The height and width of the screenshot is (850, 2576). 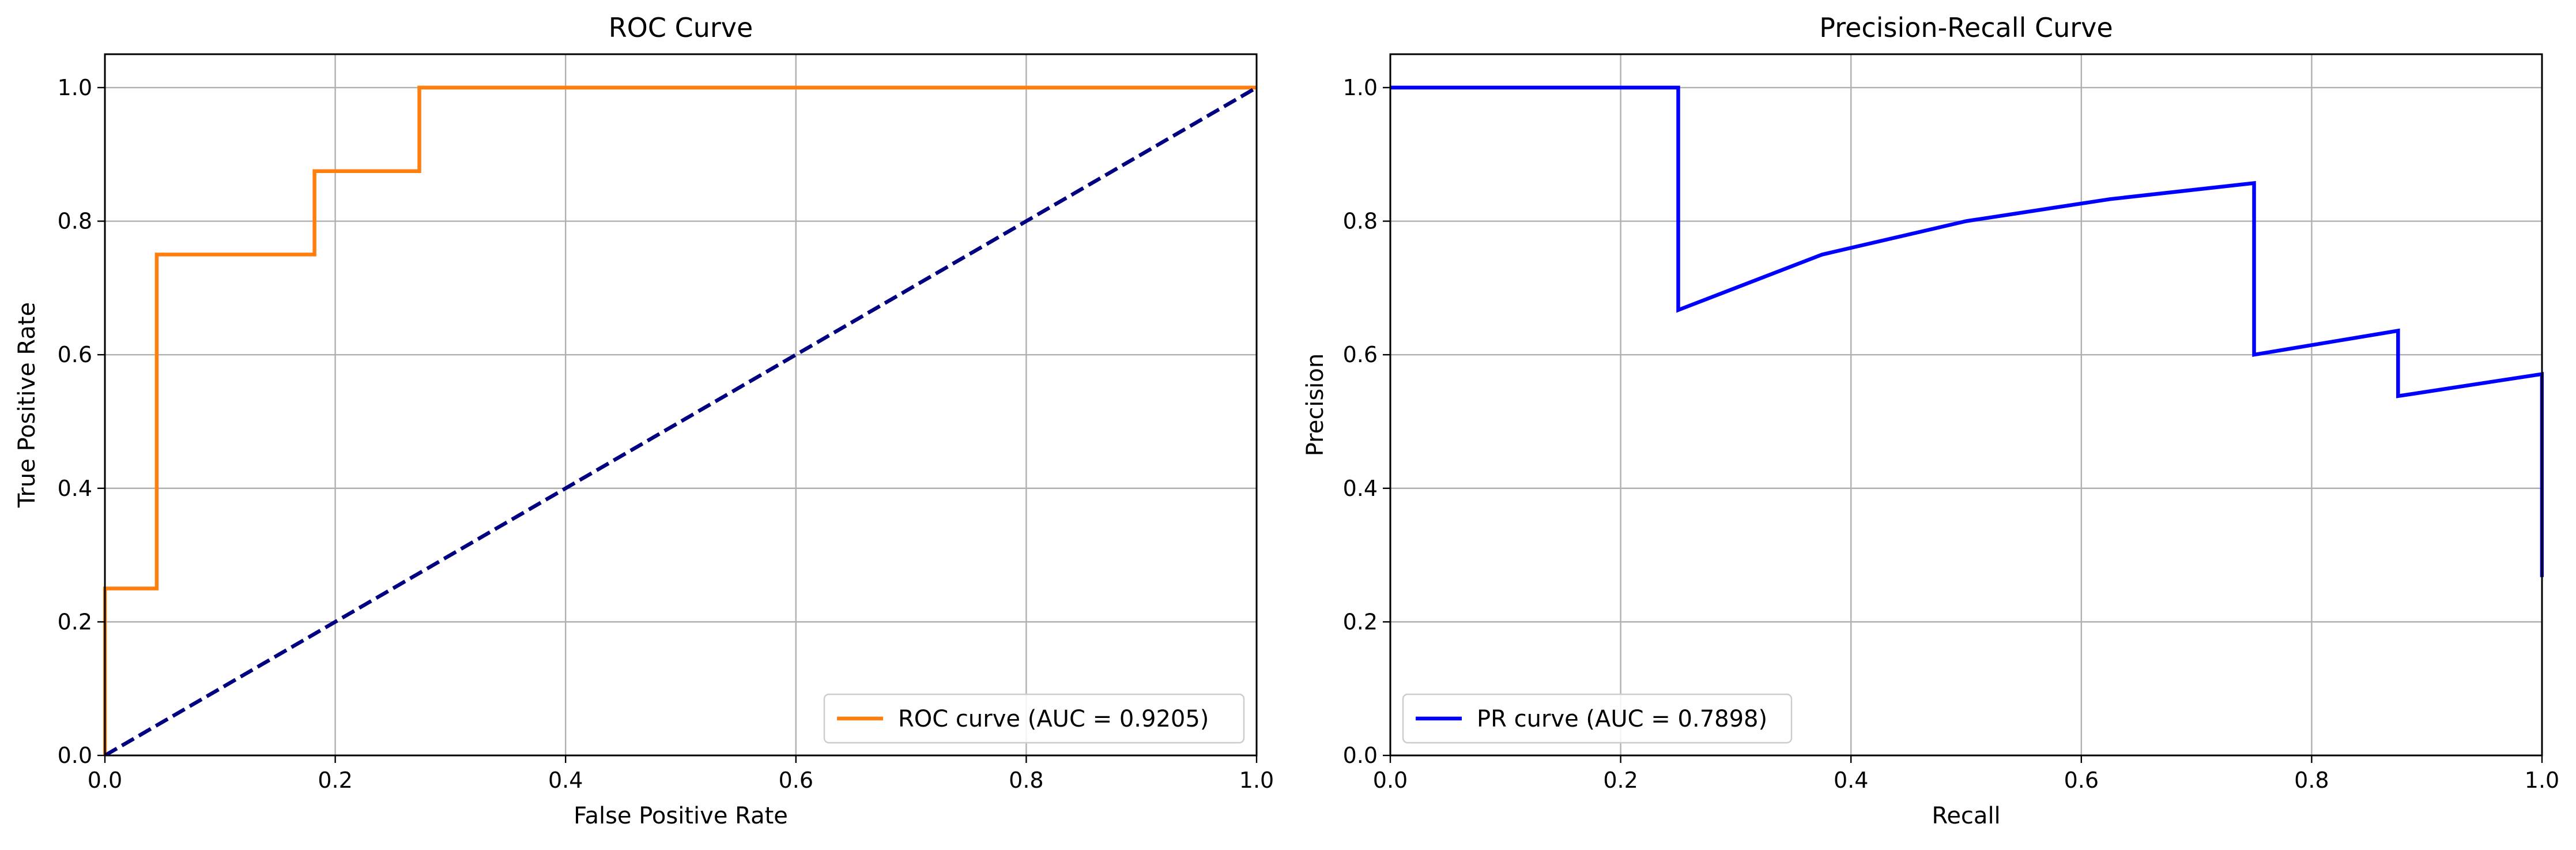 What do you see at coordinates (1622, 719) in the screenshot?
I see `legend-label: PR curve (AUC = 0.7898)` at bounding box center [1622, 719].